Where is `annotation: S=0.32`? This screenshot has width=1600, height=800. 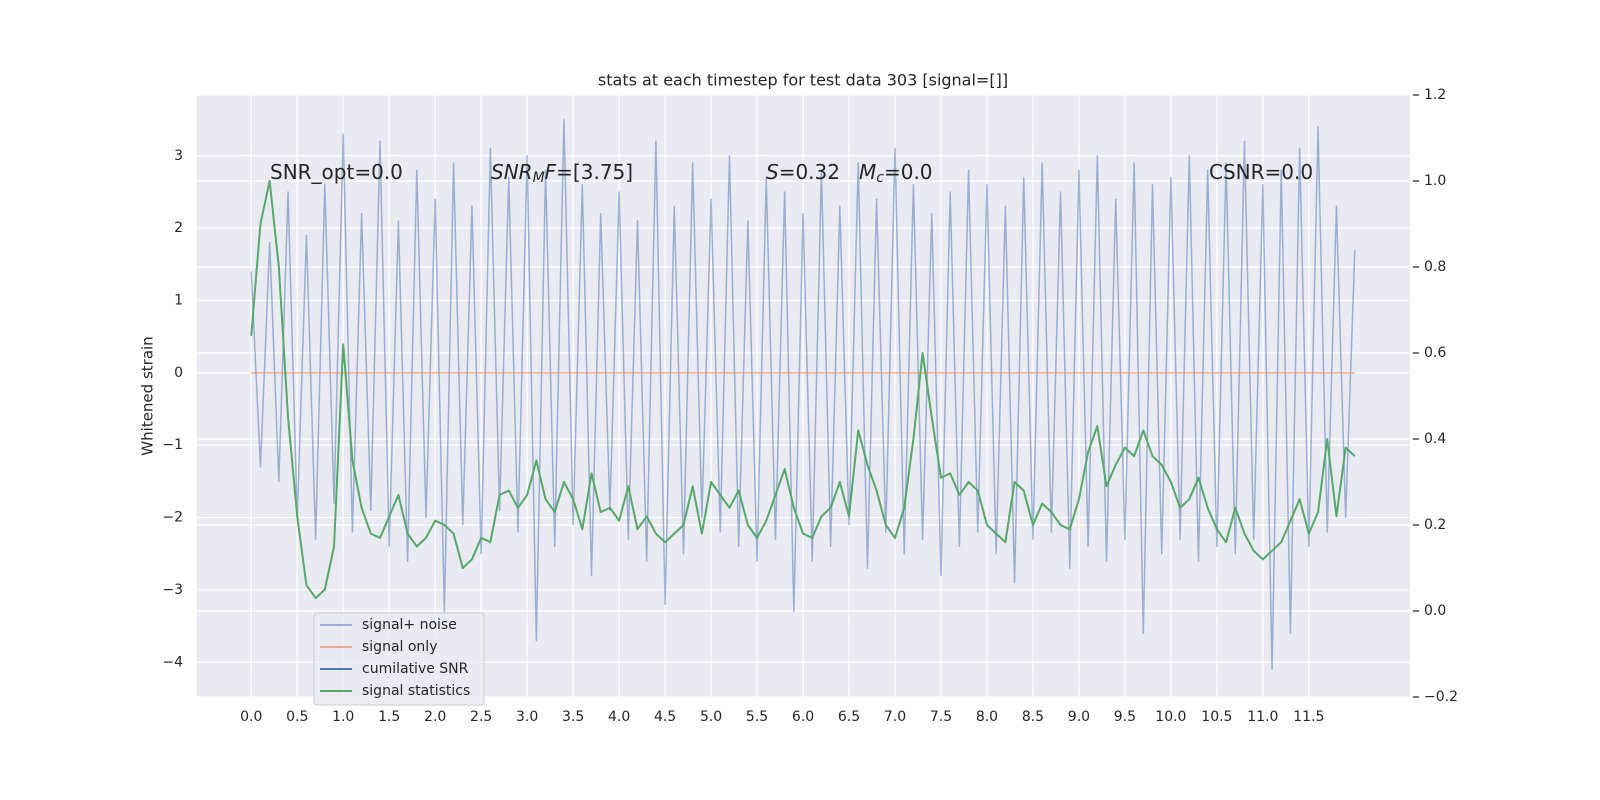
annotation: S=0.32 is located at coordinates (803, 172).